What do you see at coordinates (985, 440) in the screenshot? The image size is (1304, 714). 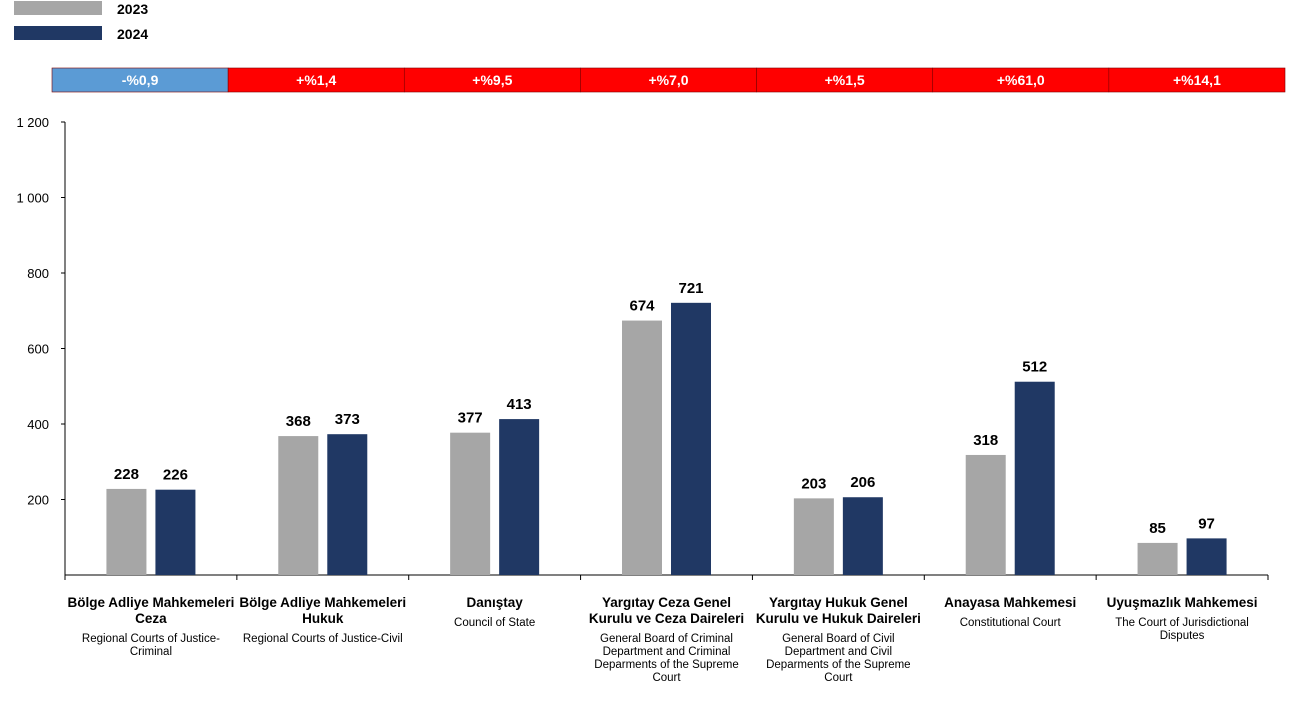 I see `value-label-2023-5: 318` at bounding box center [985, 440].